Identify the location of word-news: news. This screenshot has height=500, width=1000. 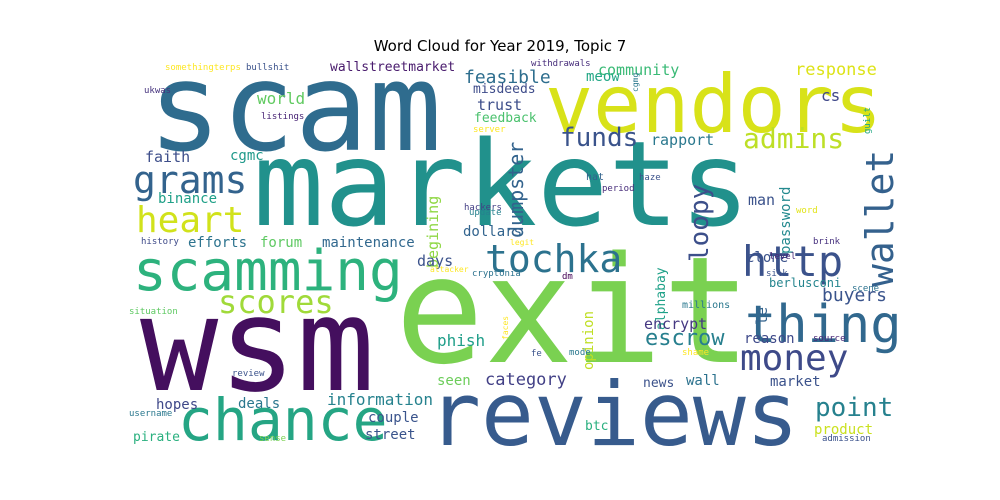
(658, 383).